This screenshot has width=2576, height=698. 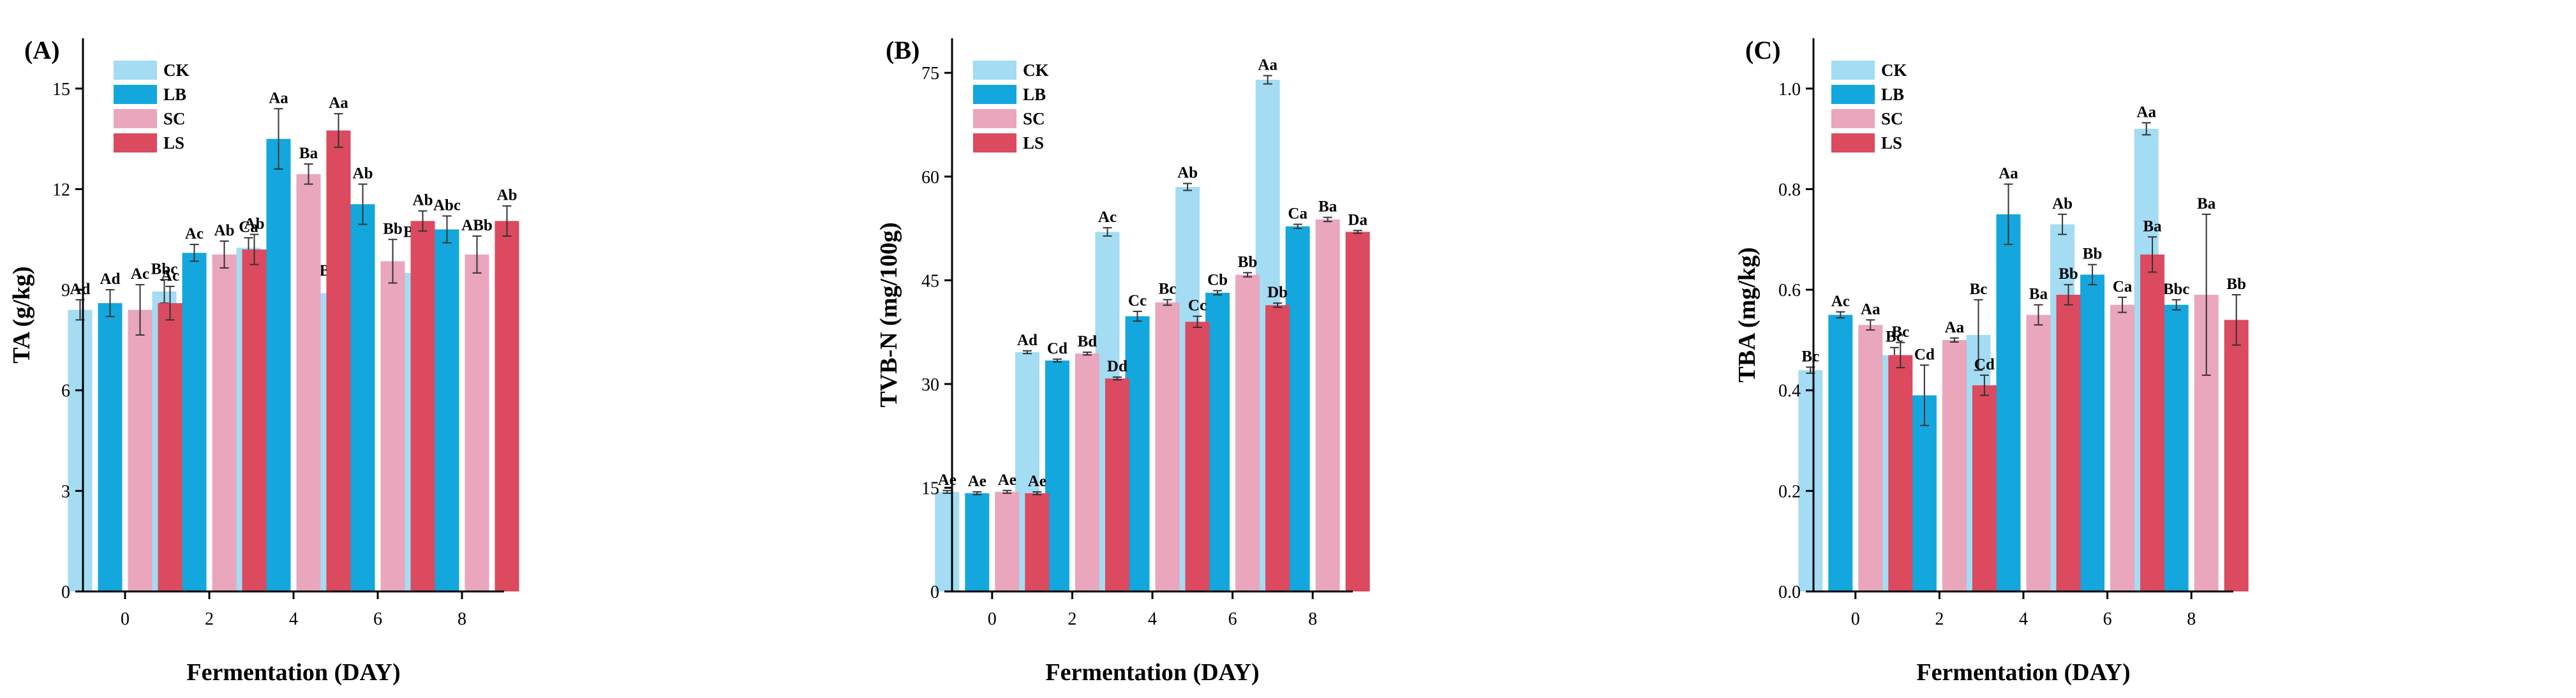 What do you see at coordinates (1277, 292) in the screenshot?
I see `significance-label: Db` at bounding box center [1277, 292].